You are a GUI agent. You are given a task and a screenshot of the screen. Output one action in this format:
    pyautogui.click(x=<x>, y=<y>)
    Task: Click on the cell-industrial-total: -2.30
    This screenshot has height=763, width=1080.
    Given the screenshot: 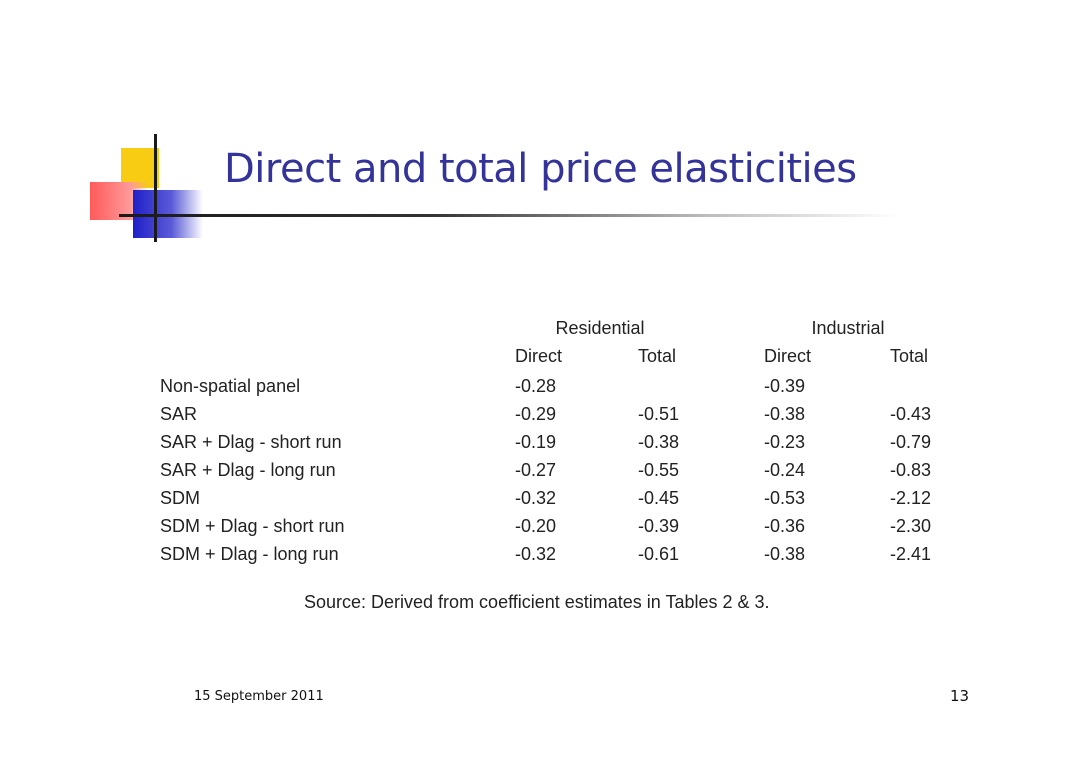 What is the action you would take?
    pyautogui.click(x=911, y=526)
    